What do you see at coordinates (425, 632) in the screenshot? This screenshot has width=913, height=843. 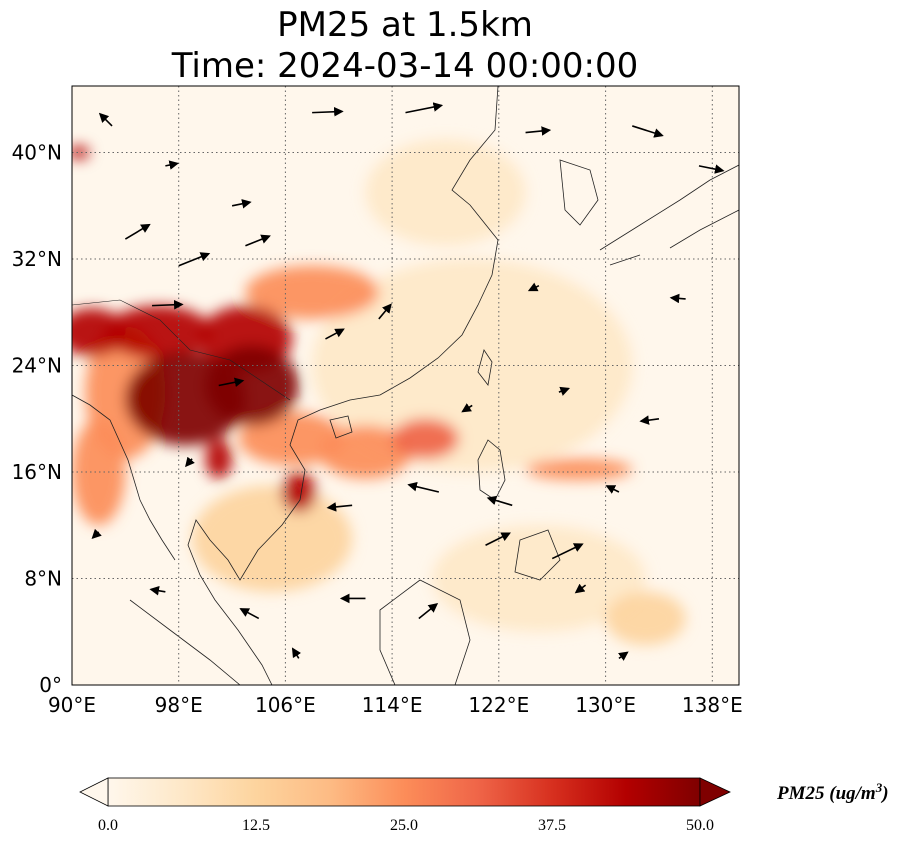 I see `coastline-borneo` at bounding box center [425, 632].